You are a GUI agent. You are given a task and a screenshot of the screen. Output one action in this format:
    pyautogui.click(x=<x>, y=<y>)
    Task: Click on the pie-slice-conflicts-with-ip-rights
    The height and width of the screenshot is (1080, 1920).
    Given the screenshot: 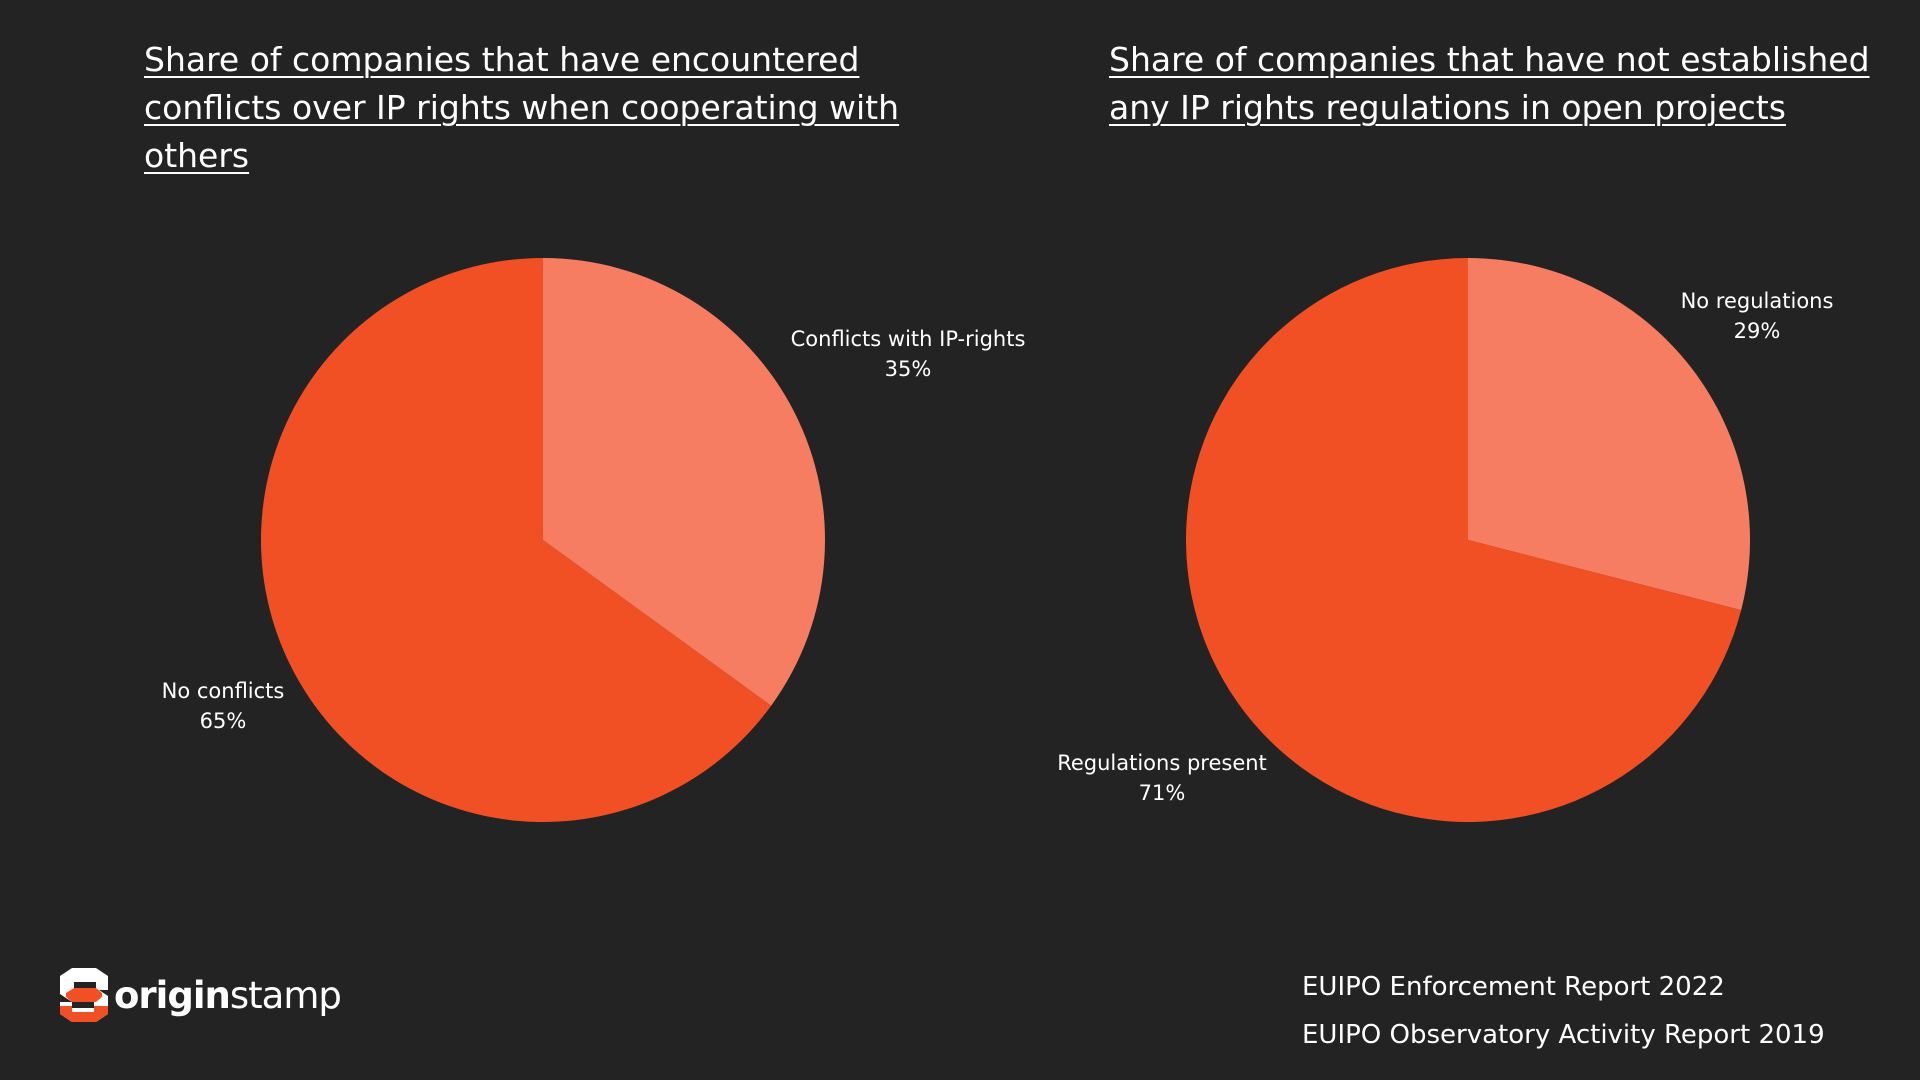 What is the action you would take?
    pyautogui.click(x=684, y=482)
    